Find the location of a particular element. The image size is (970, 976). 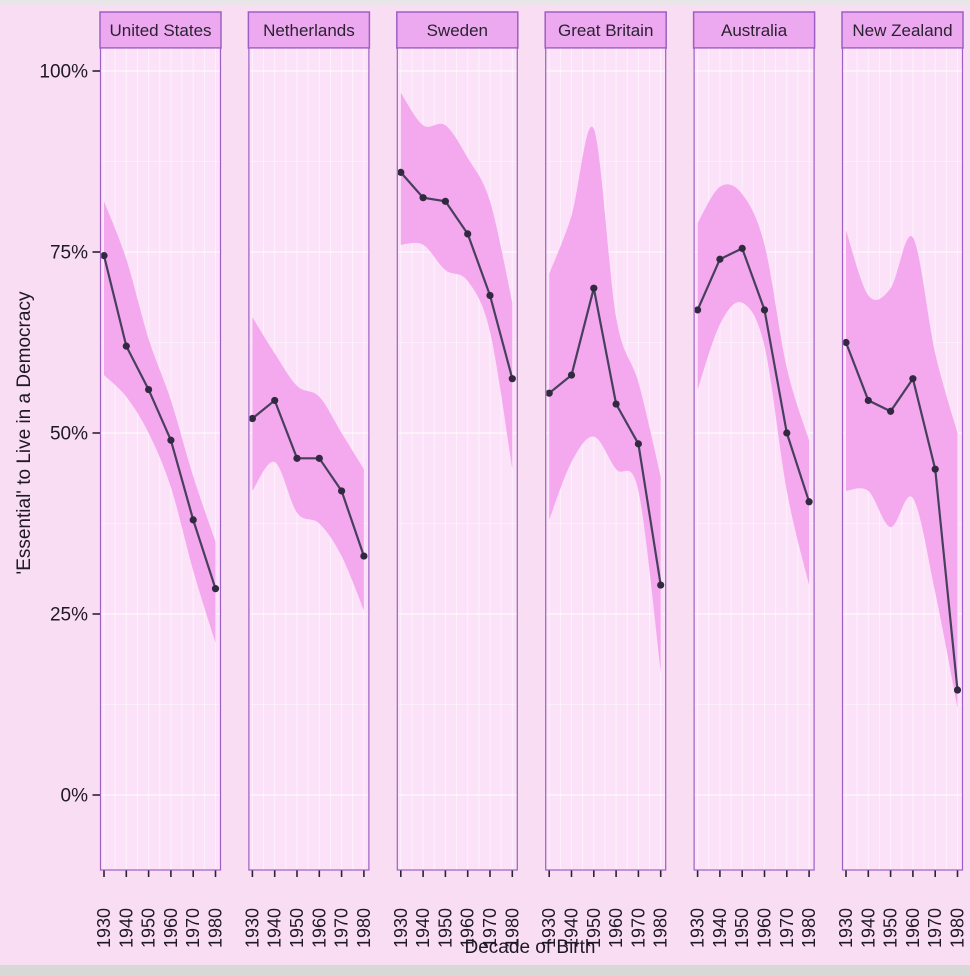

facet-great-britain: Great Britain 1930 1940 1950 1960 1970 1980 is located at coordinates (605, 479).